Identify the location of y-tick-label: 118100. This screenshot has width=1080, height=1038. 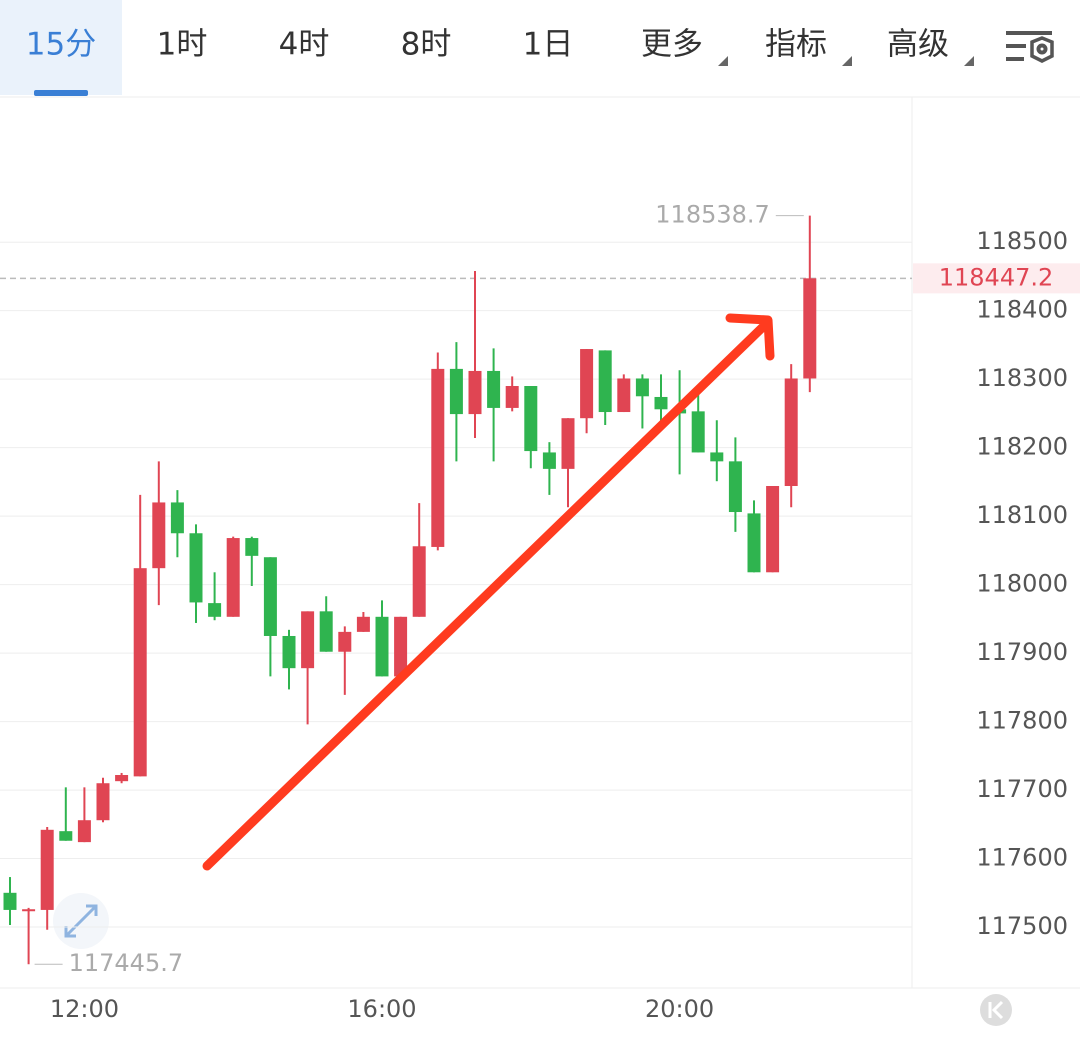
(1022, 515).